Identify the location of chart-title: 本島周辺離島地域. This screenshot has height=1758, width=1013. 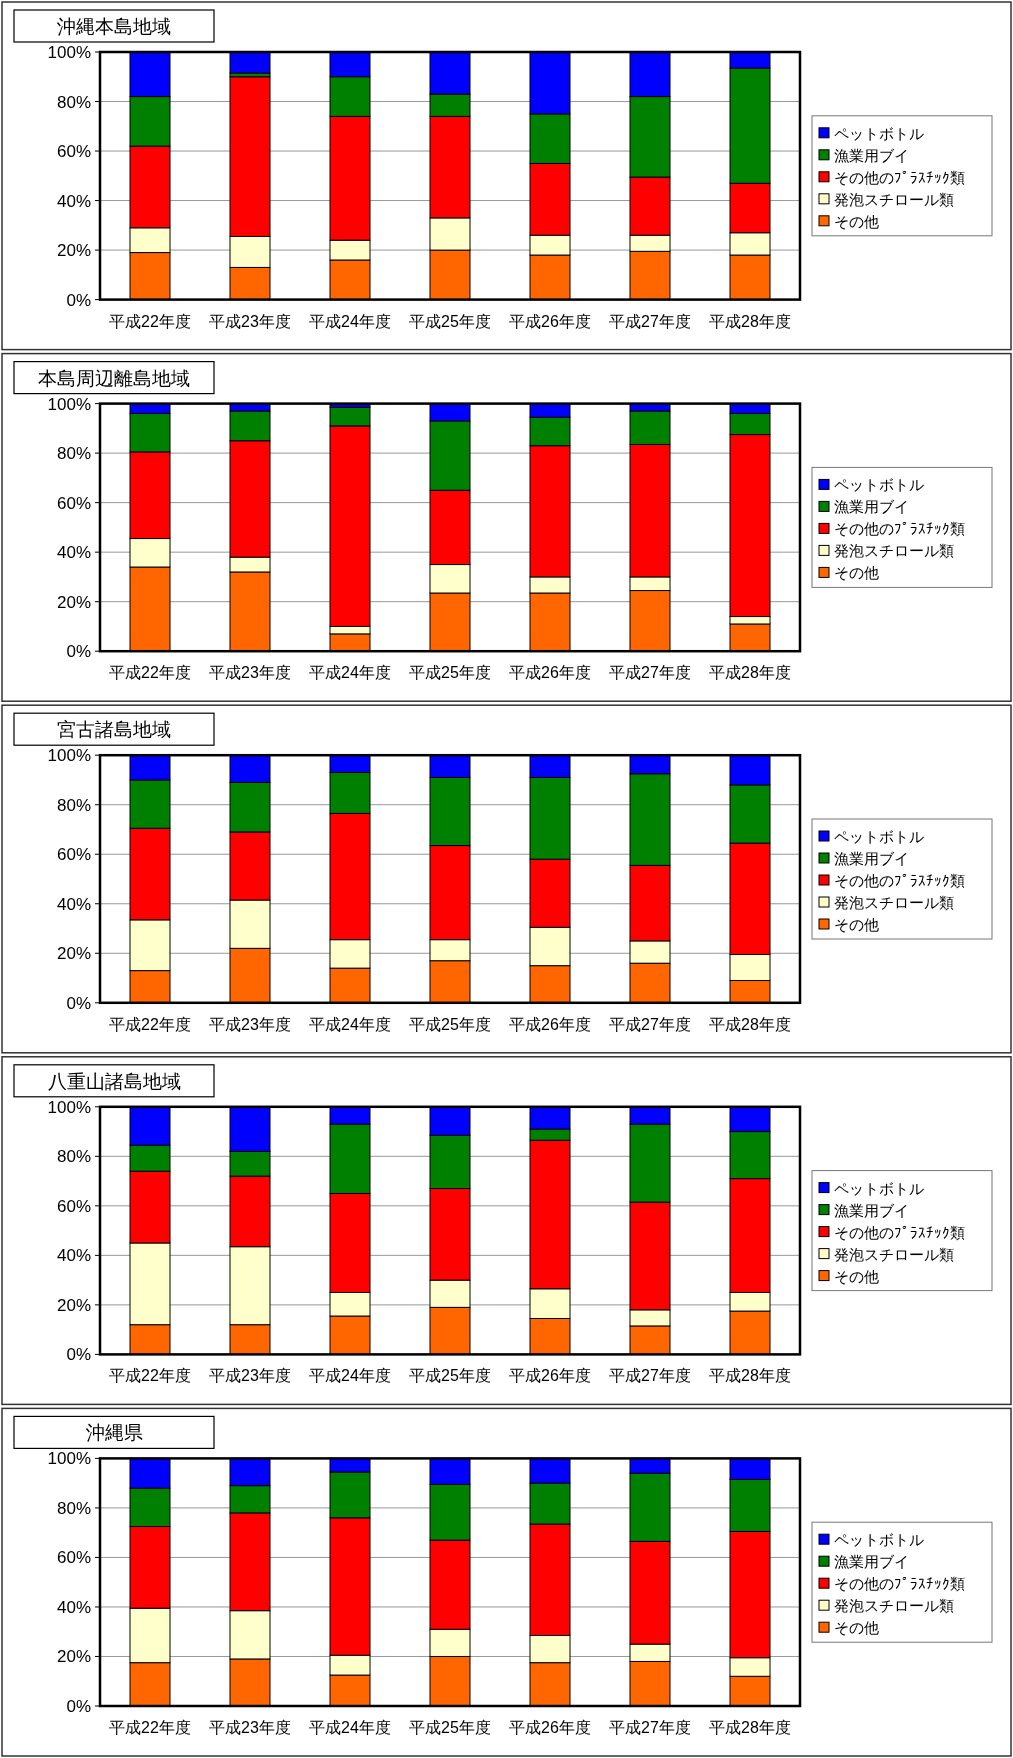
(114, 378).